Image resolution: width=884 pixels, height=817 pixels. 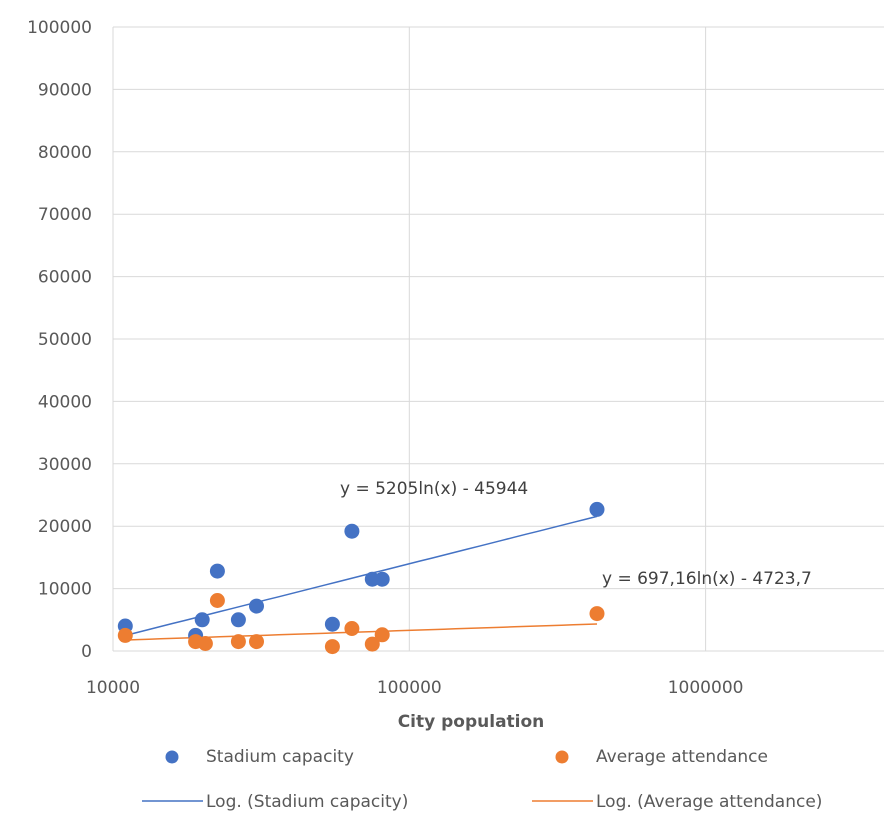 What do you see at coordinates (172, 757) in the screenshot?
I see `legend-marker-stadium-capacity` at bounding box center [172, 757].